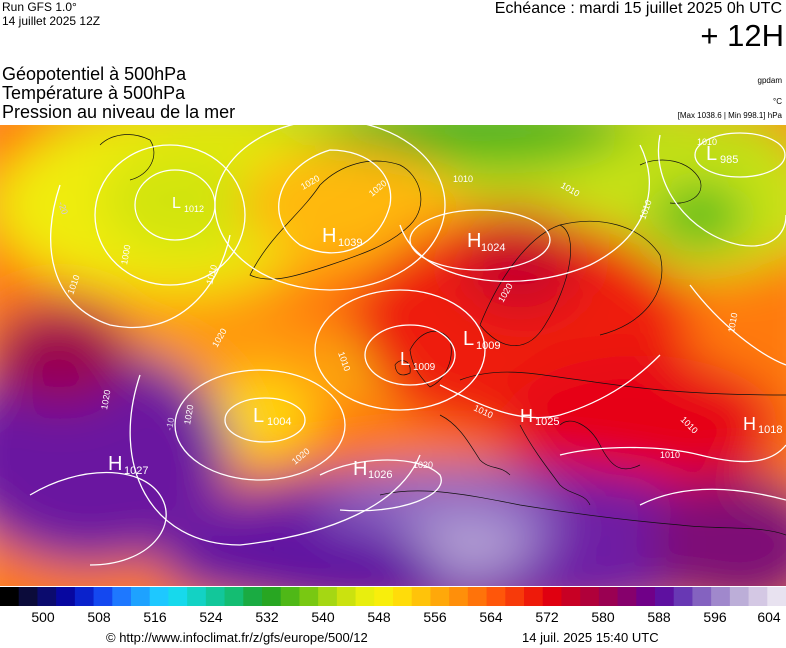  Describe the element at coordinates (493, 248) in the screenshot. I see `pressure-center-value: 1024` at that location.